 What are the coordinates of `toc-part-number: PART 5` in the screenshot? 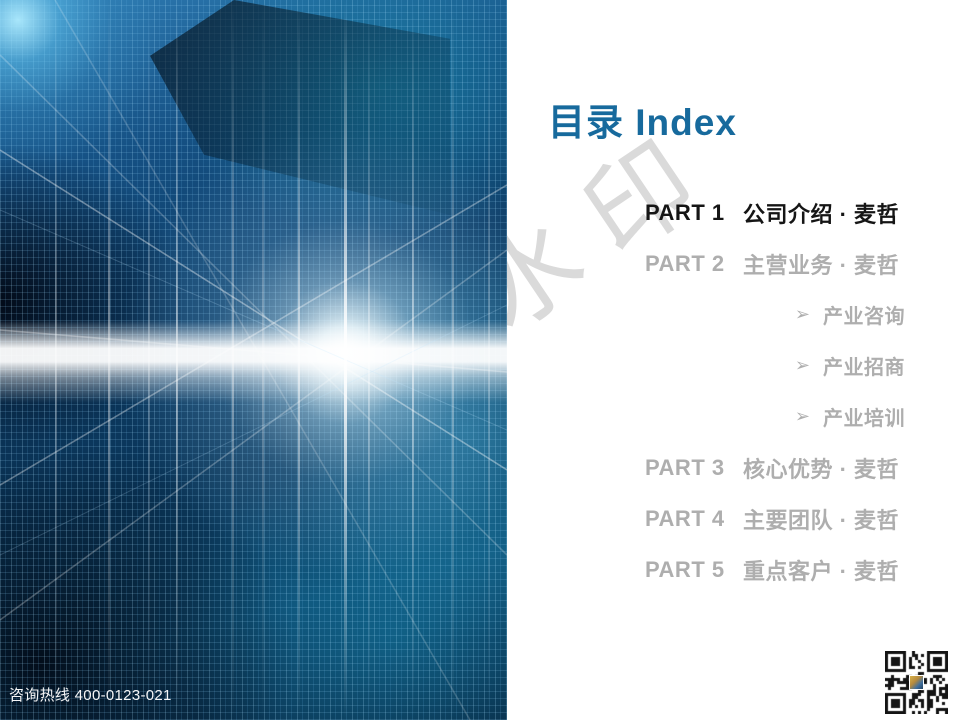 It's located at (685, 569).